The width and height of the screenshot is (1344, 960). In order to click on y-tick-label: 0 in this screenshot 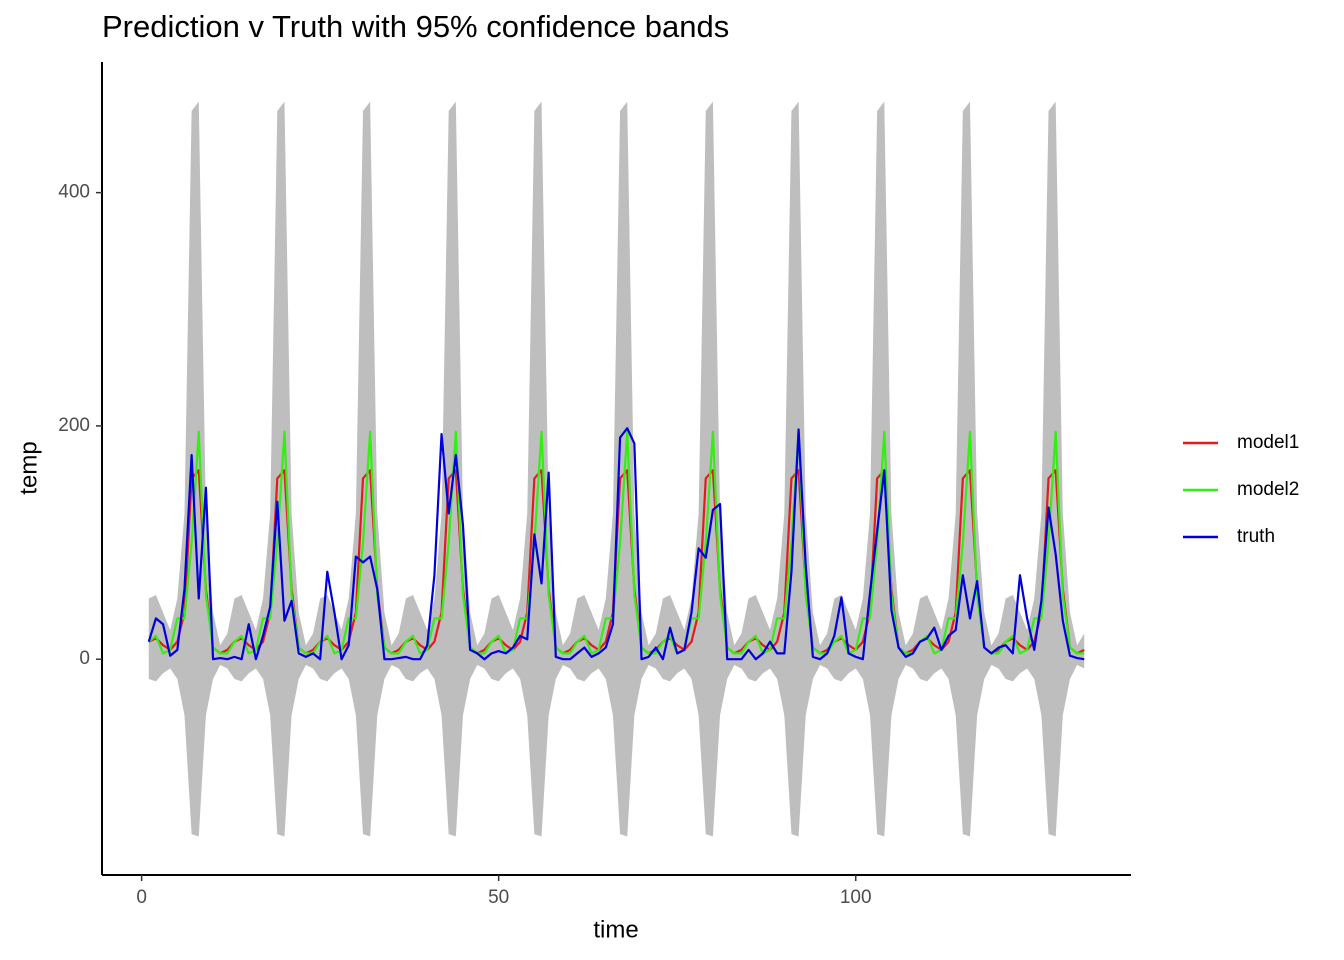, I will do `click(84, 658)`.